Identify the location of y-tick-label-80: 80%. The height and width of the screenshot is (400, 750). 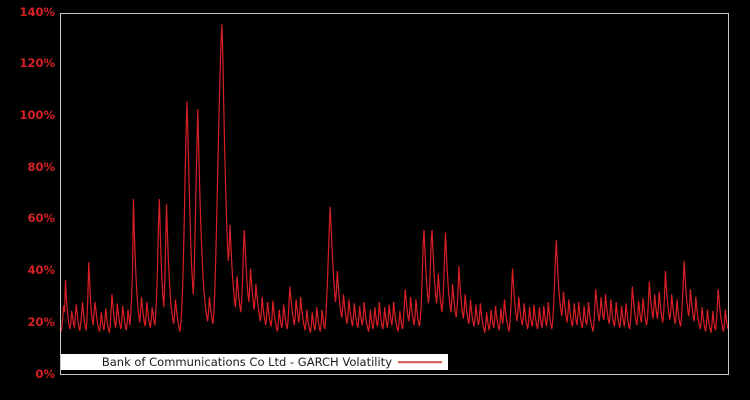
(41, 167).